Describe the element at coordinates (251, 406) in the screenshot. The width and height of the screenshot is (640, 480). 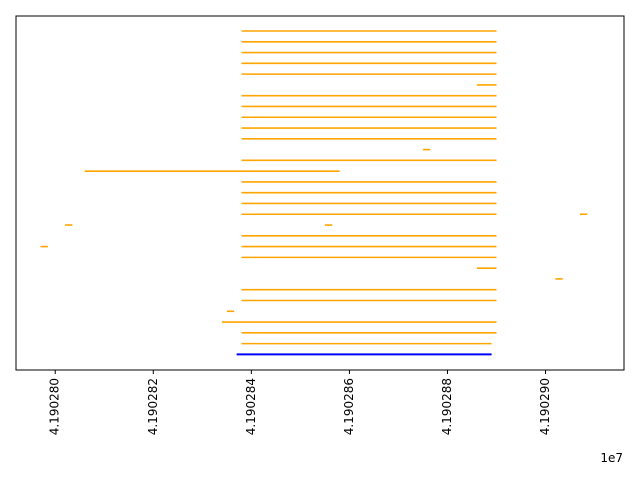
I see `x-tick-label-2: 4.190284` at that location.